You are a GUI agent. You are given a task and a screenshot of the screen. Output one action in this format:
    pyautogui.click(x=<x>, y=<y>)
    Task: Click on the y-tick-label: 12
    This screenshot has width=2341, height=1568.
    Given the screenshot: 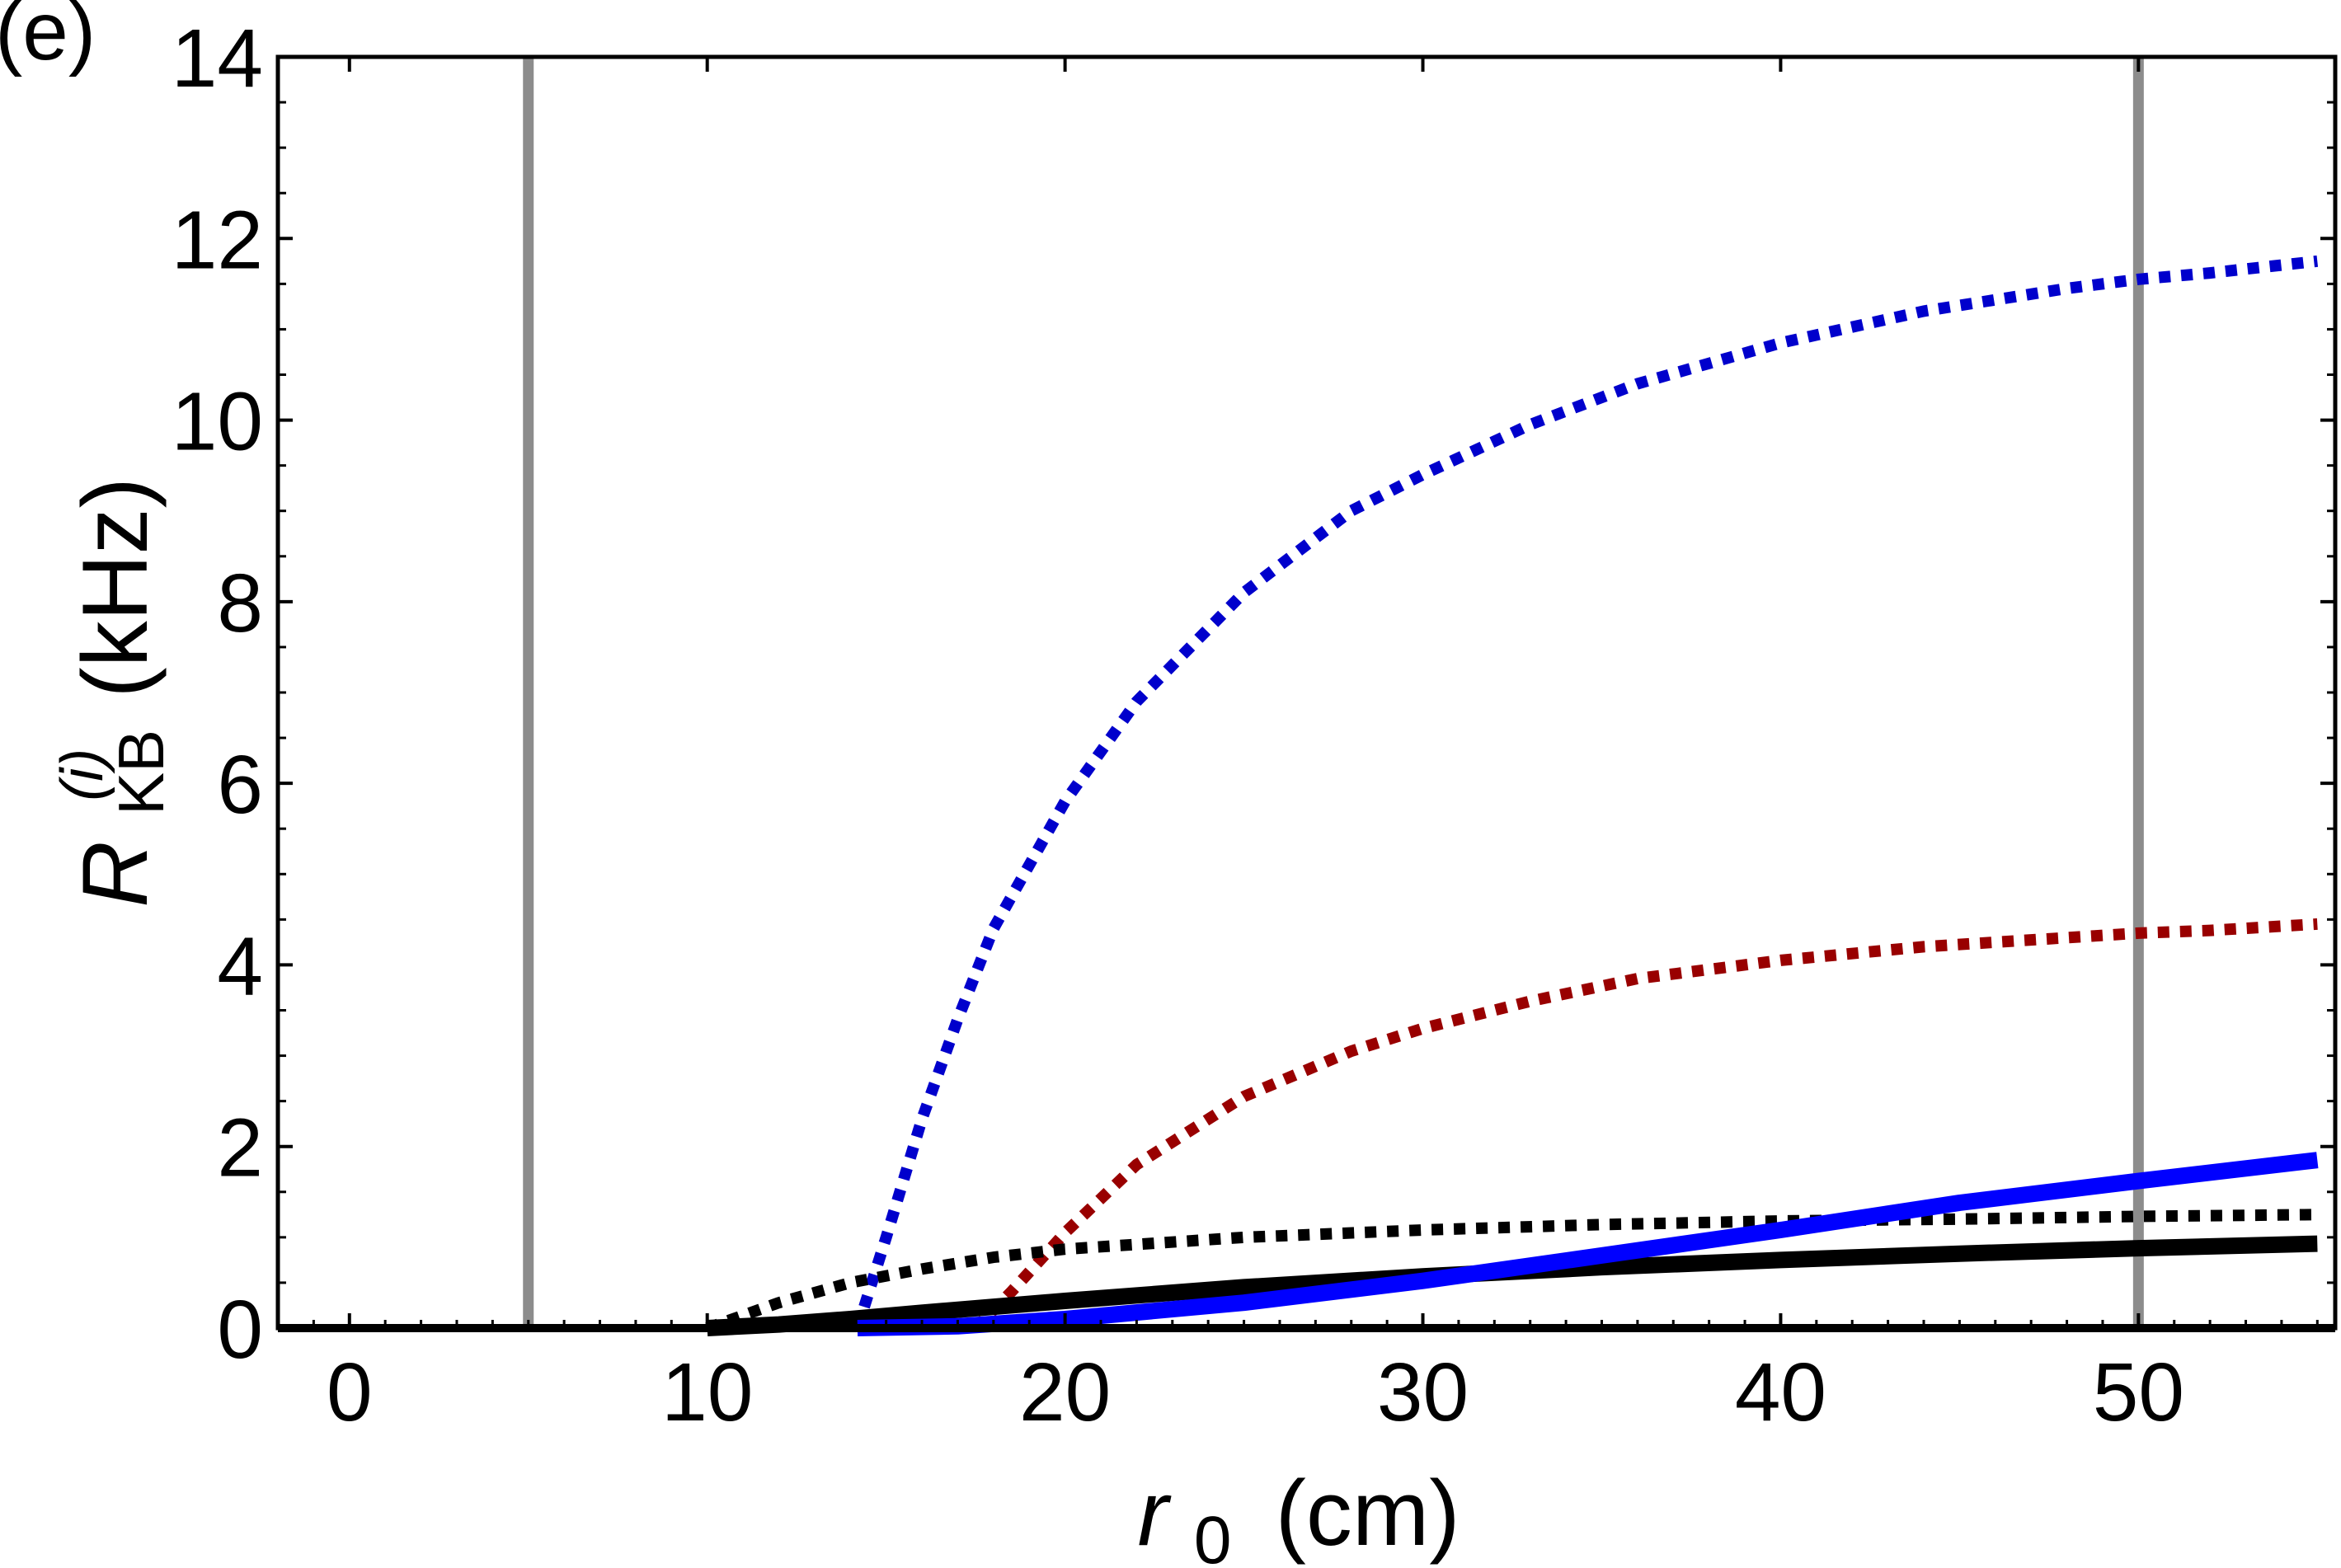 What is the action you would take?
    pyautogui.click(x=217, y=240)
    